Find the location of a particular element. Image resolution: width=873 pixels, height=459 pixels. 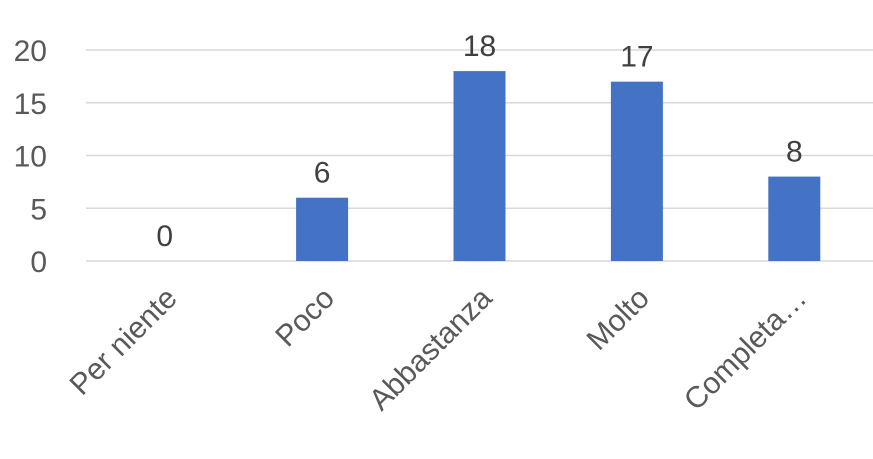

category-label: Per niente is located at coordinates (124, 342).